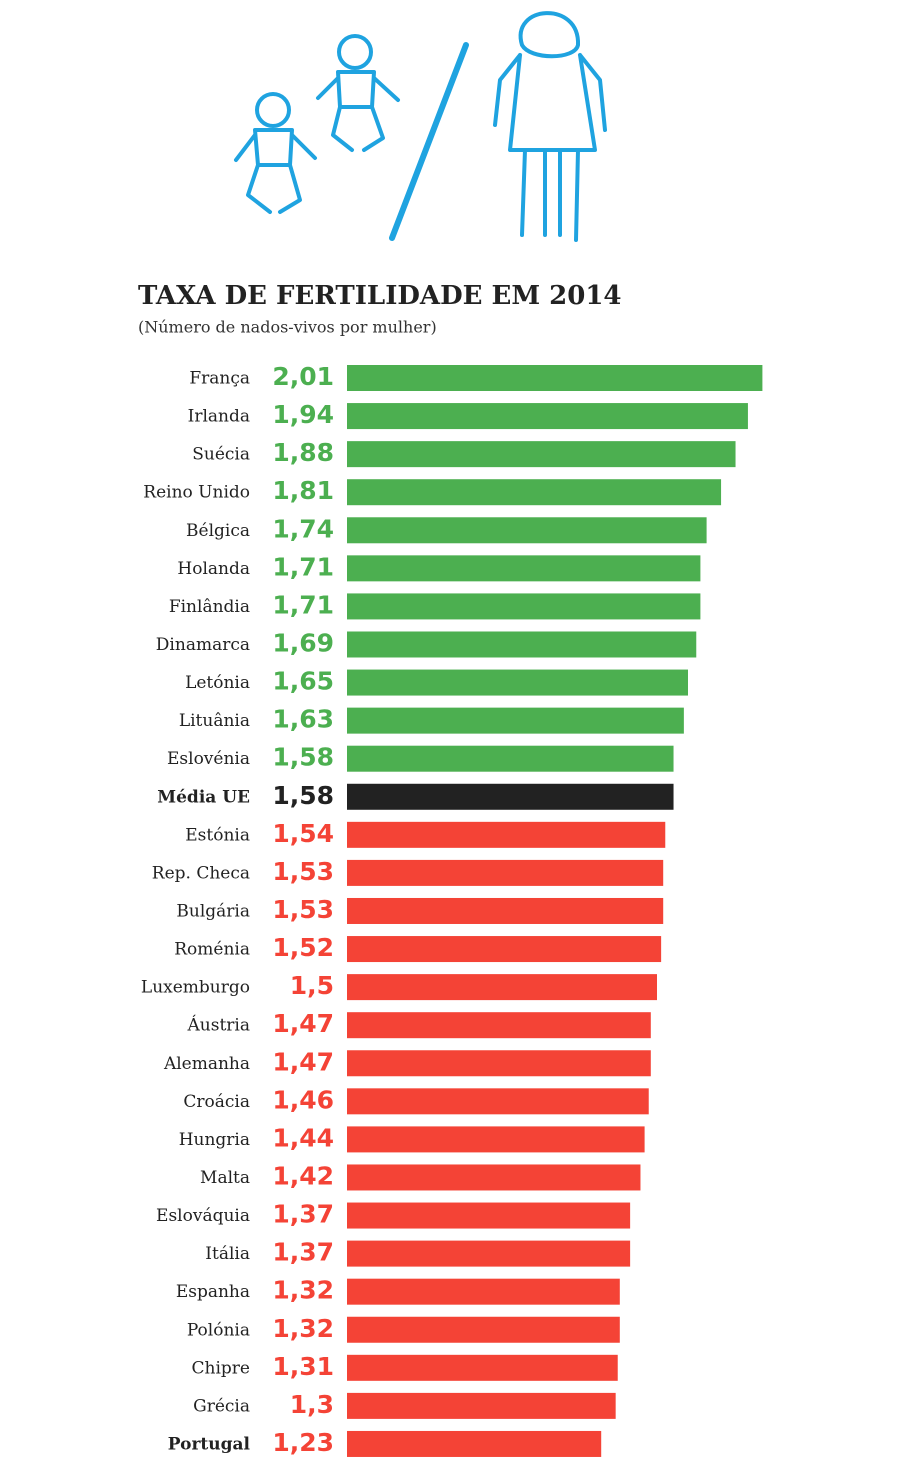 The height and width of the screenshot is (1480, 900). I want to click on value-label: 1,74, so click(303, 528).